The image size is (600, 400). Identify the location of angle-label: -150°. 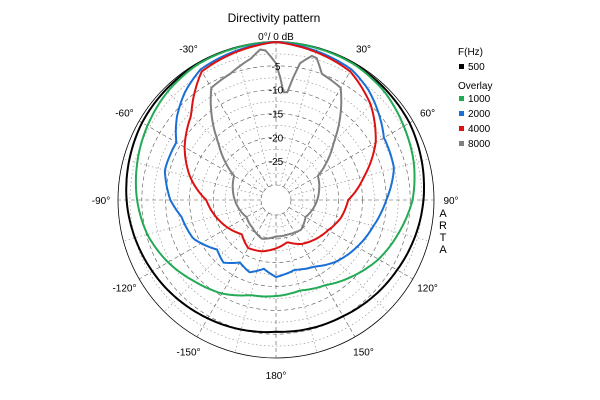
(188, 353).